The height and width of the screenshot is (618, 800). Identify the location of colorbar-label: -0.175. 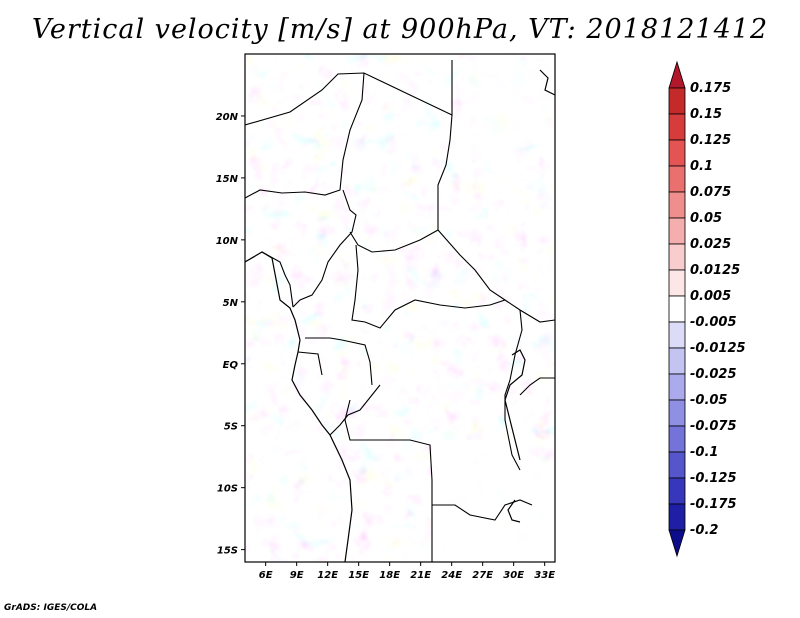
(713, 504).